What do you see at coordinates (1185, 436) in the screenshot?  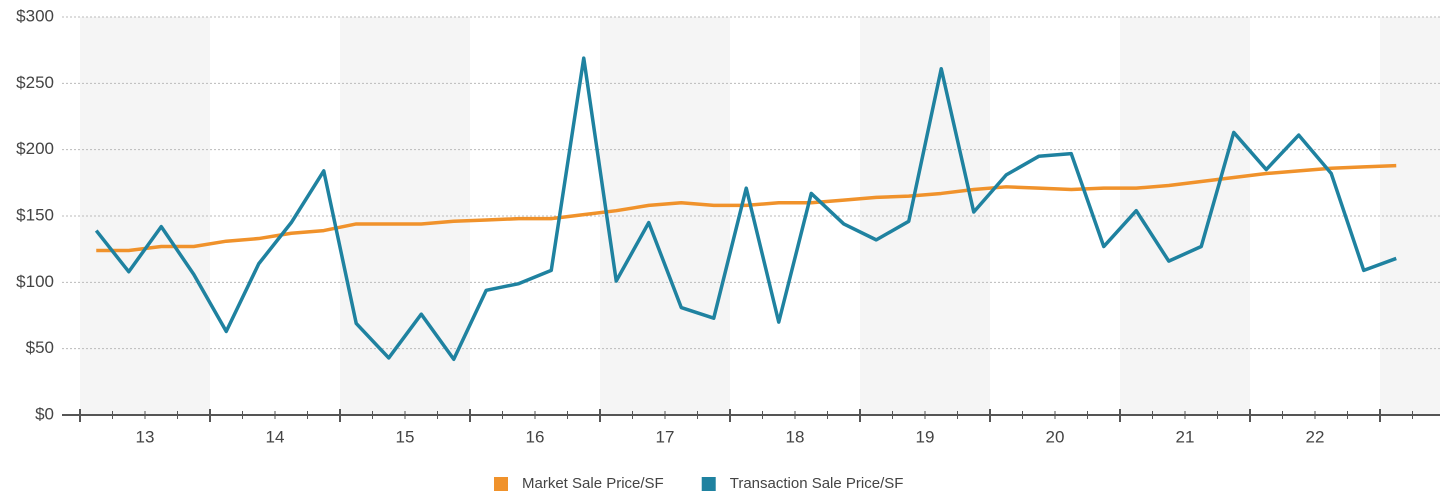 I see `x-tick-label: 21` at bounding box center [1185, 436].